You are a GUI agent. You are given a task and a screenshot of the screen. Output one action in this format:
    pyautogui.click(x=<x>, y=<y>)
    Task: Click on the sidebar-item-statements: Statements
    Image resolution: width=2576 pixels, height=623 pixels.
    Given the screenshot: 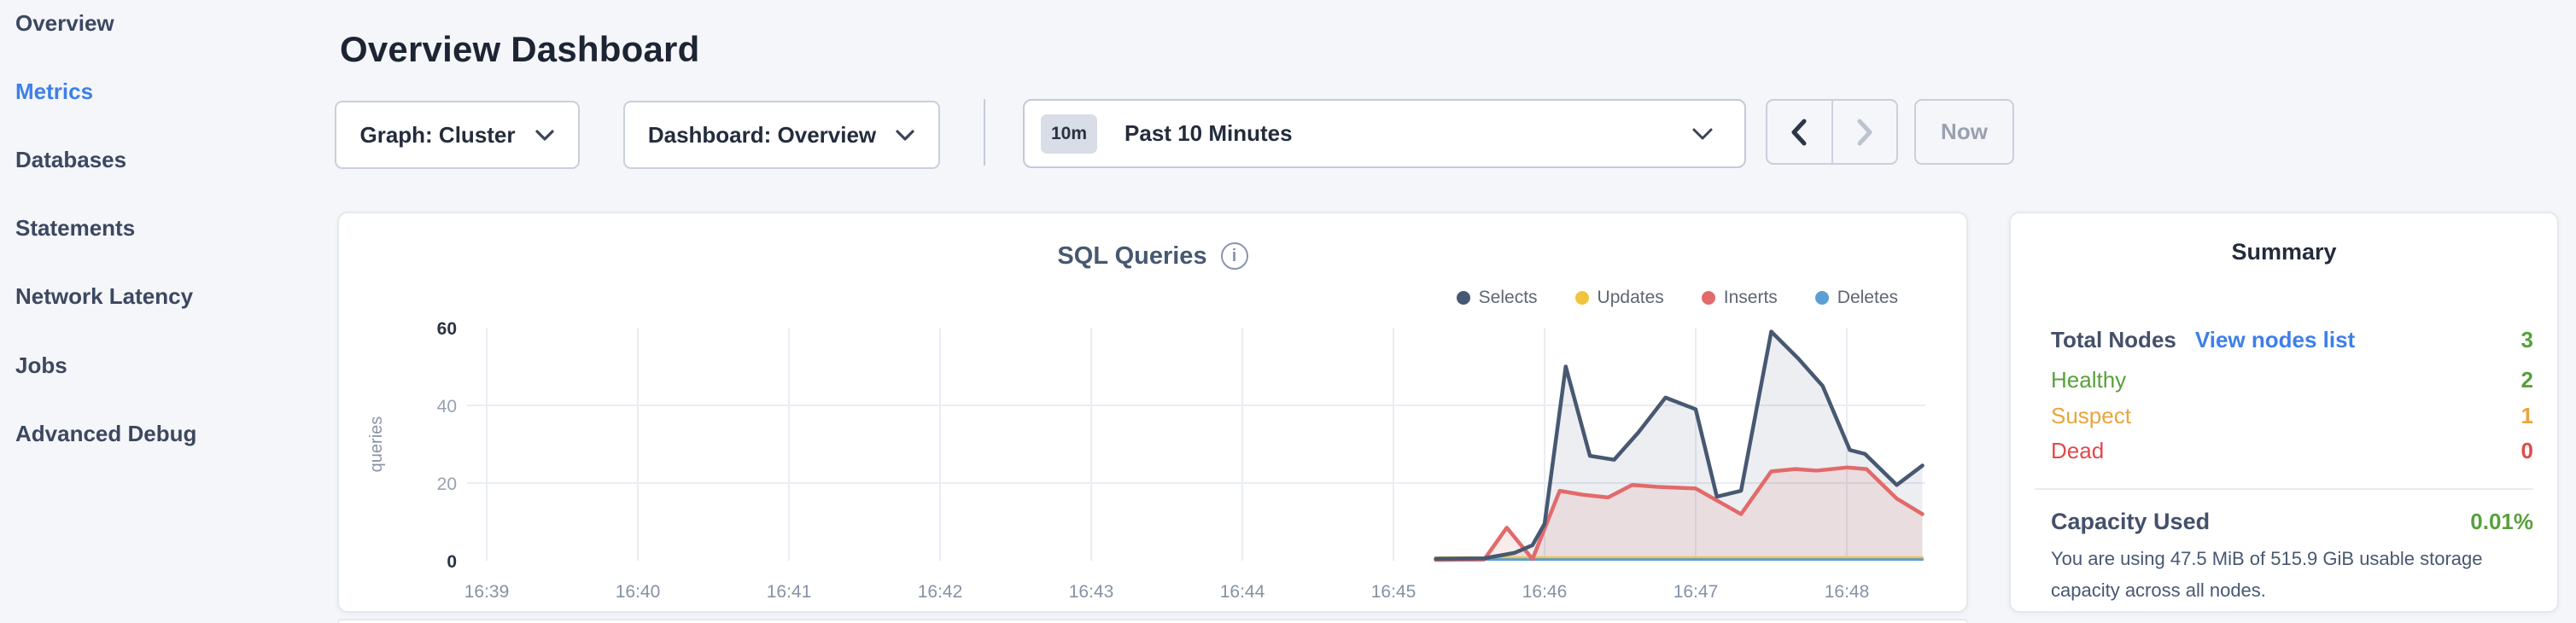 What is the action you would take?
    pyautogui.click(x=75, y=228)
    